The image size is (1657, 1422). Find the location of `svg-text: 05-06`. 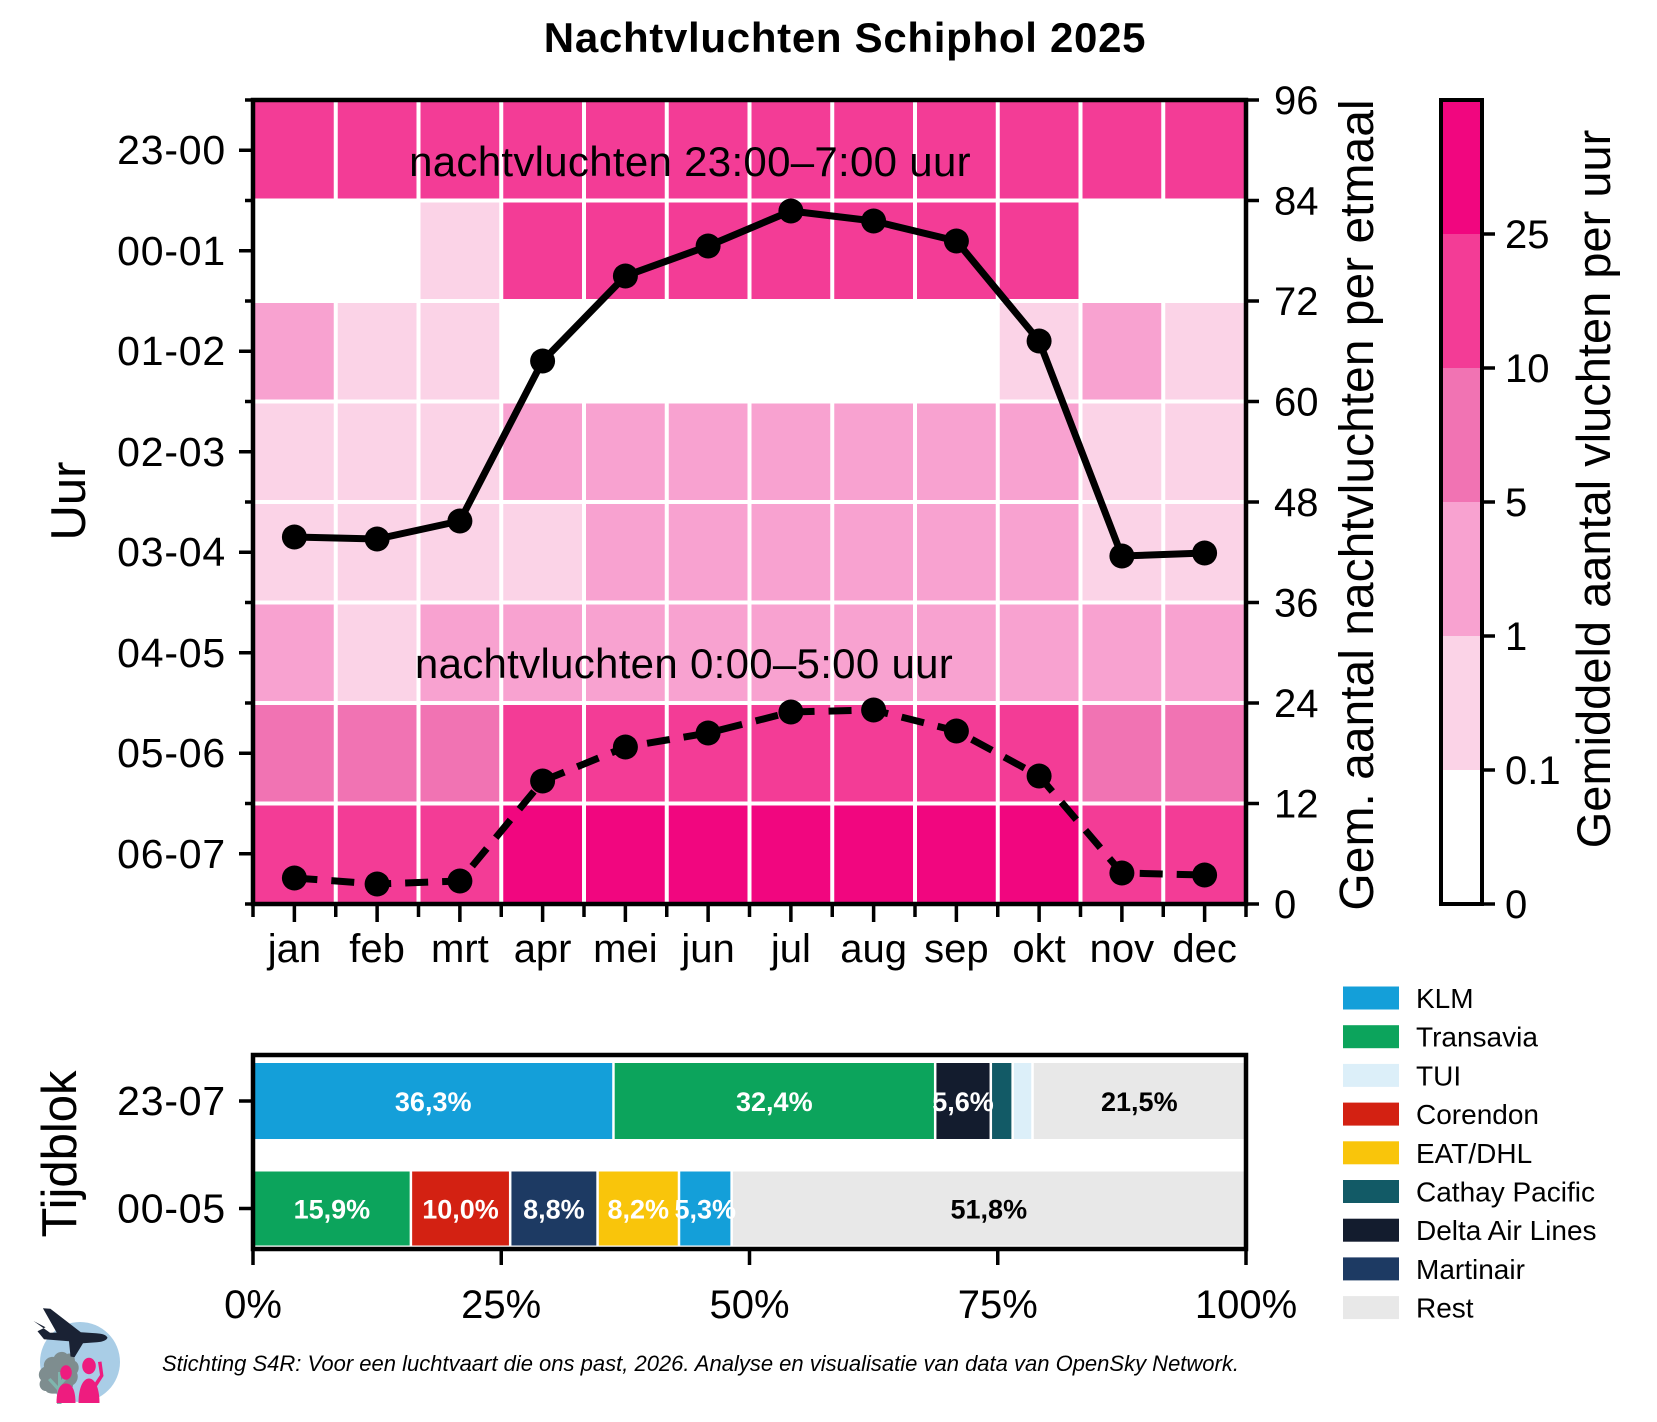

svg-text: 05-06 is located at coordinates (171, 753).